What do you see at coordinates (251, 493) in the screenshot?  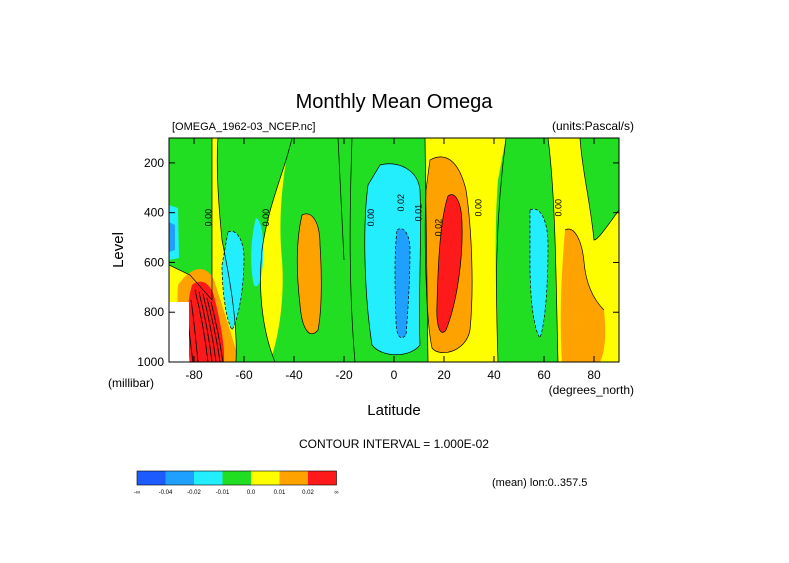 I see `legend-label: 0.0` at bounding box center [251, 493].